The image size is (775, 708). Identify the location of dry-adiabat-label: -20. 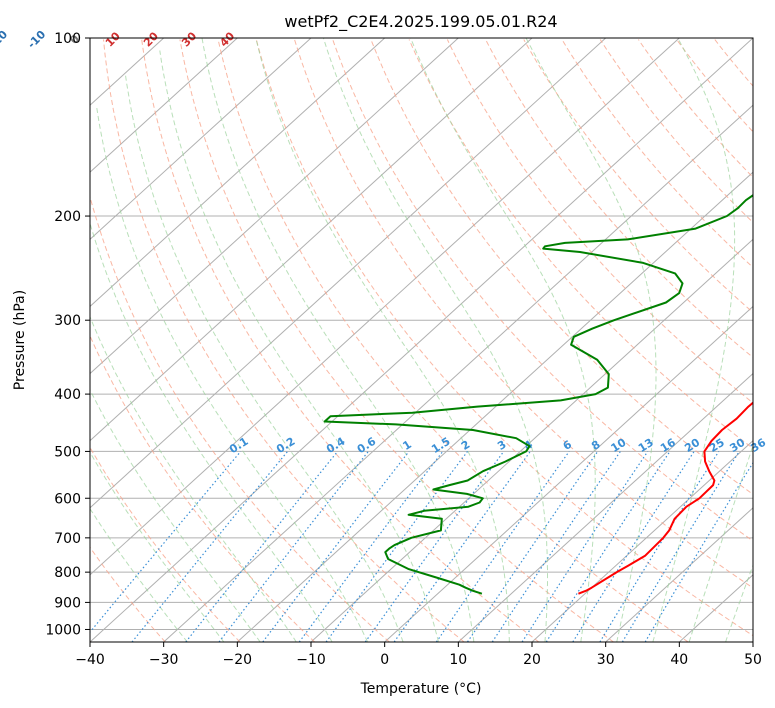
(5, 39).